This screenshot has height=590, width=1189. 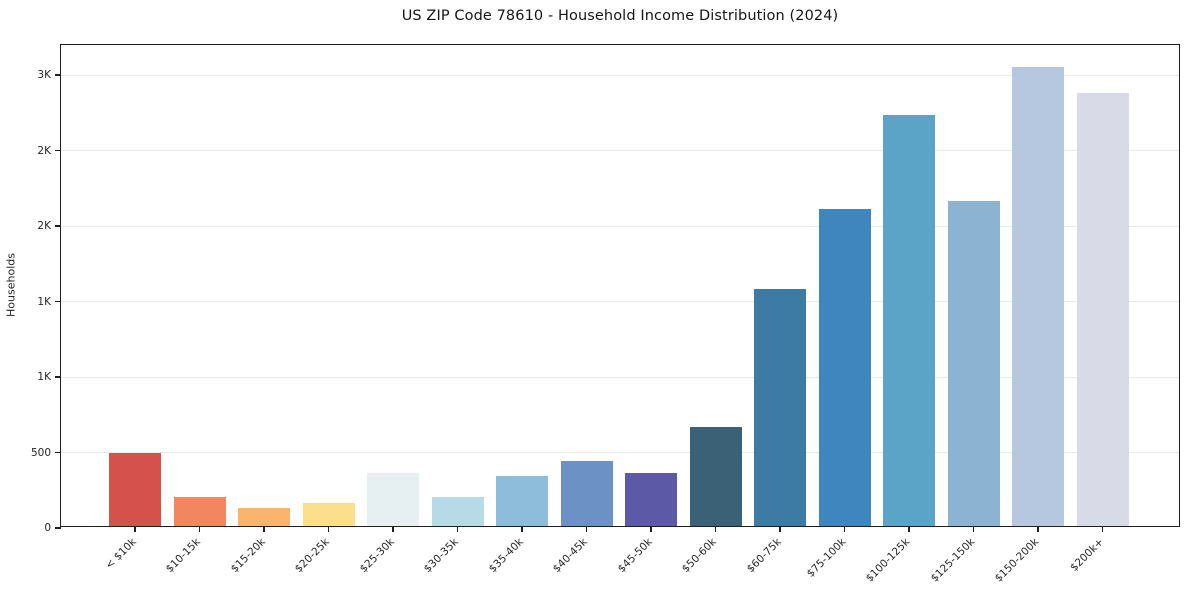 I want to click on y-axis-label: Households, so click(x=11, y=285).